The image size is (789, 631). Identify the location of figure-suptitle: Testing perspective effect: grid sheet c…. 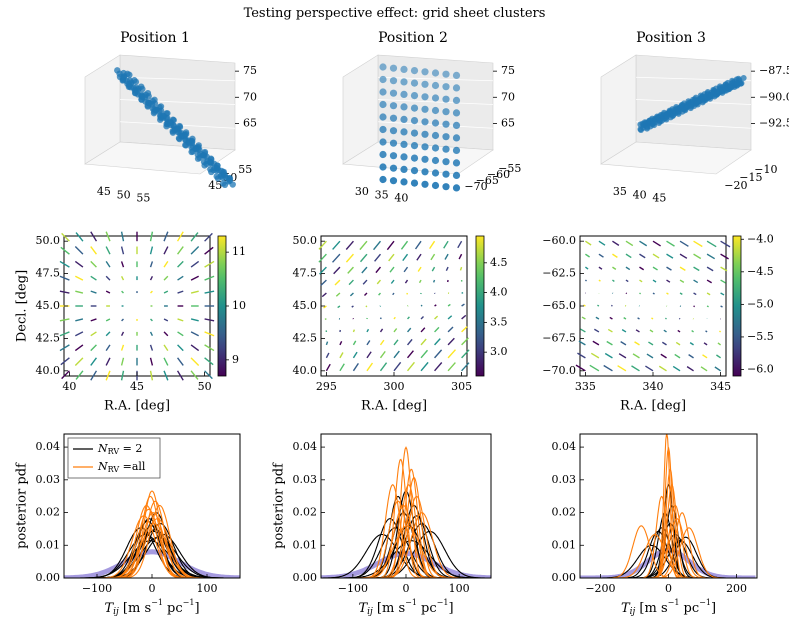
(394, 13).